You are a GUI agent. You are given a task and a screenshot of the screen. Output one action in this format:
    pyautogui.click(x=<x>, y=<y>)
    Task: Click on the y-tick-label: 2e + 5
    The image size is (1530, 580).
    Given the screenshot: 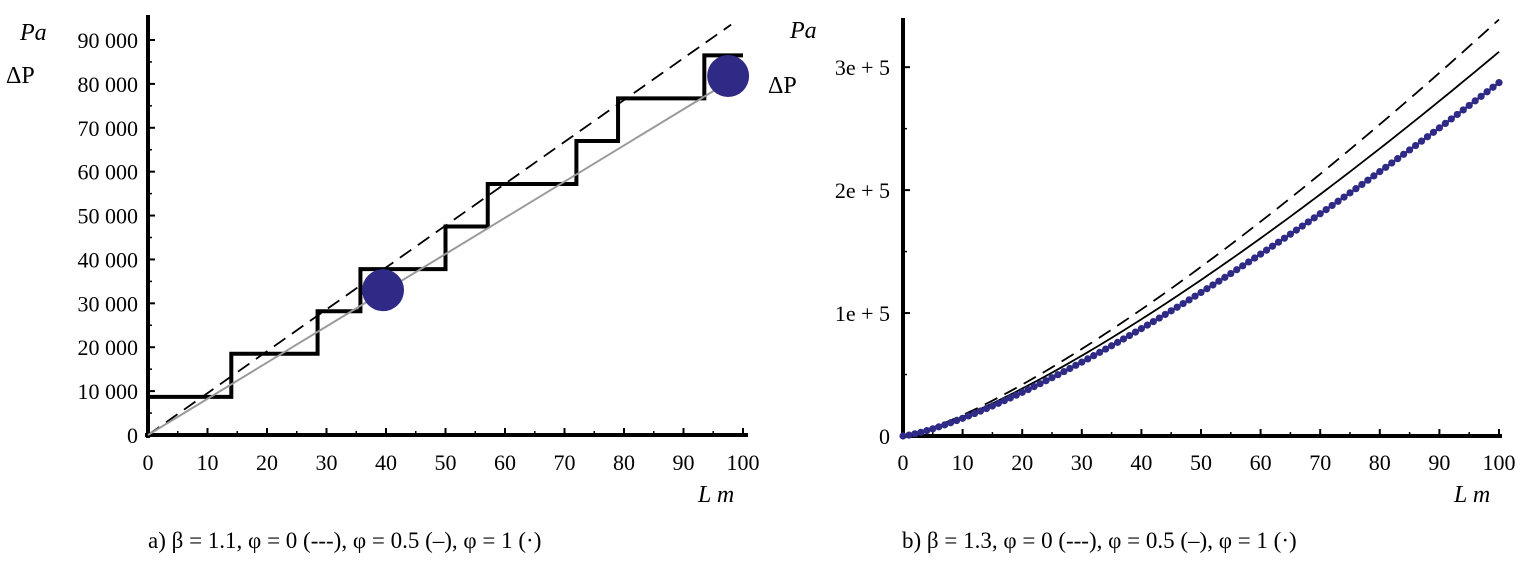 What is the action you would take?
    pyautogui.click(x=862, y=190)
    